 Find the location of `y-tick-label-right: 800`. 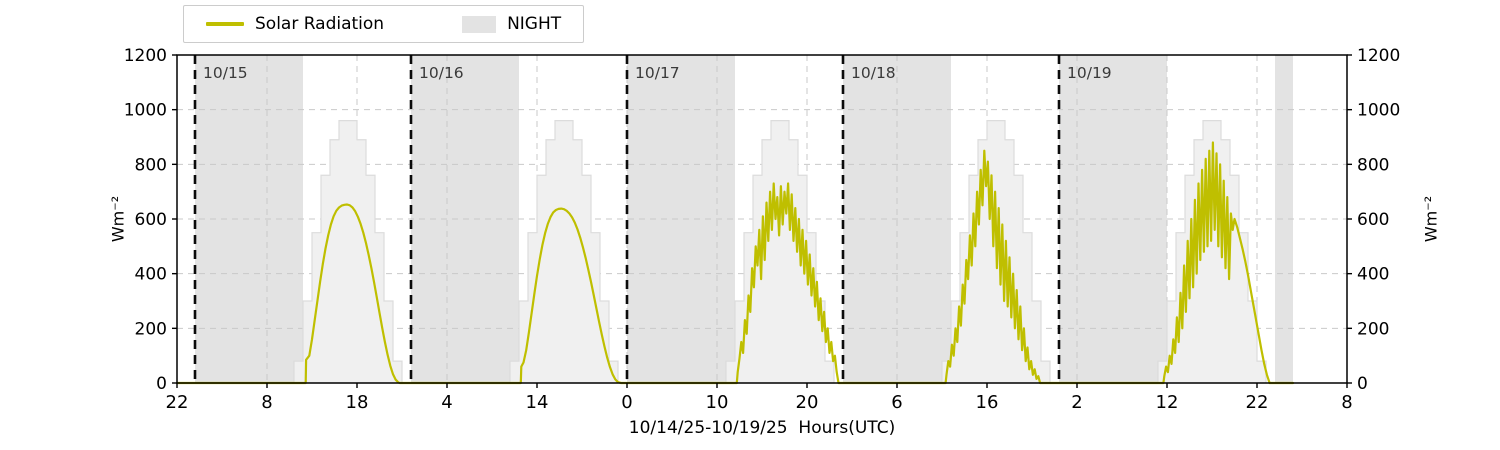

y-tick-label-right: 800 is located at coordinates (1373, 165).